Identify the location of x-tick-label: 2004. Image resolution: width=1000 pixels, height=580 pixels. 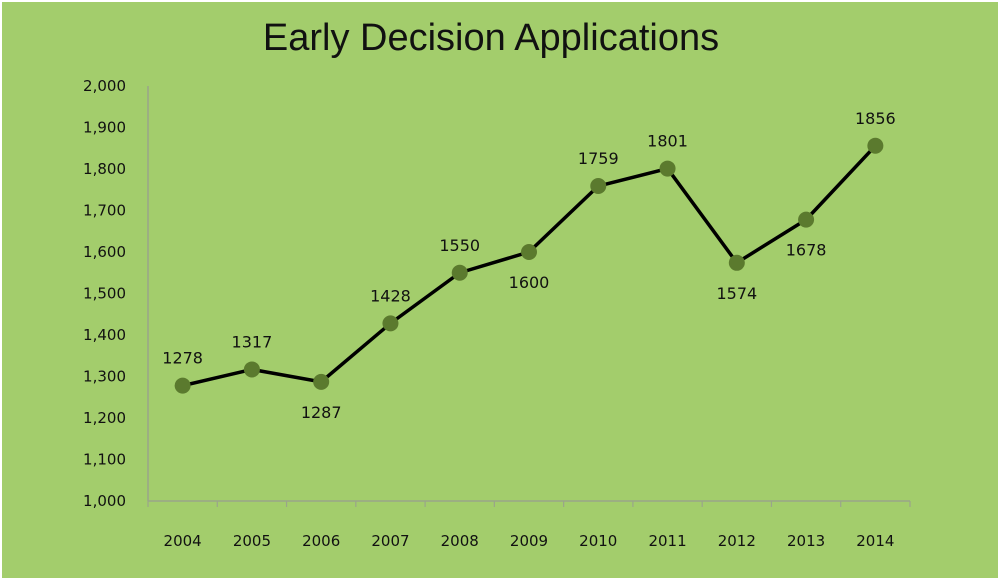
(183, 541).